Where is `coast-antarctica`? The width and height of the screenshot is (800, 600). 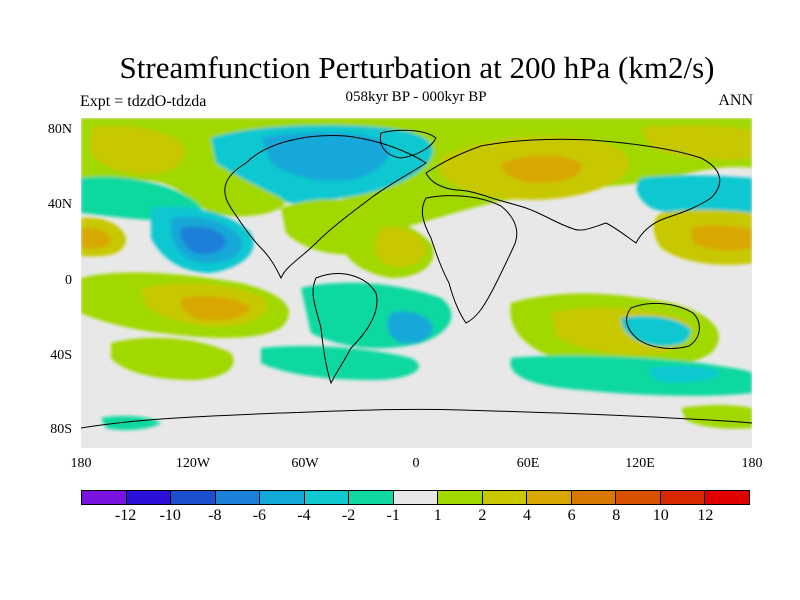 coast-antarctica is located at coordinates (416, 418).